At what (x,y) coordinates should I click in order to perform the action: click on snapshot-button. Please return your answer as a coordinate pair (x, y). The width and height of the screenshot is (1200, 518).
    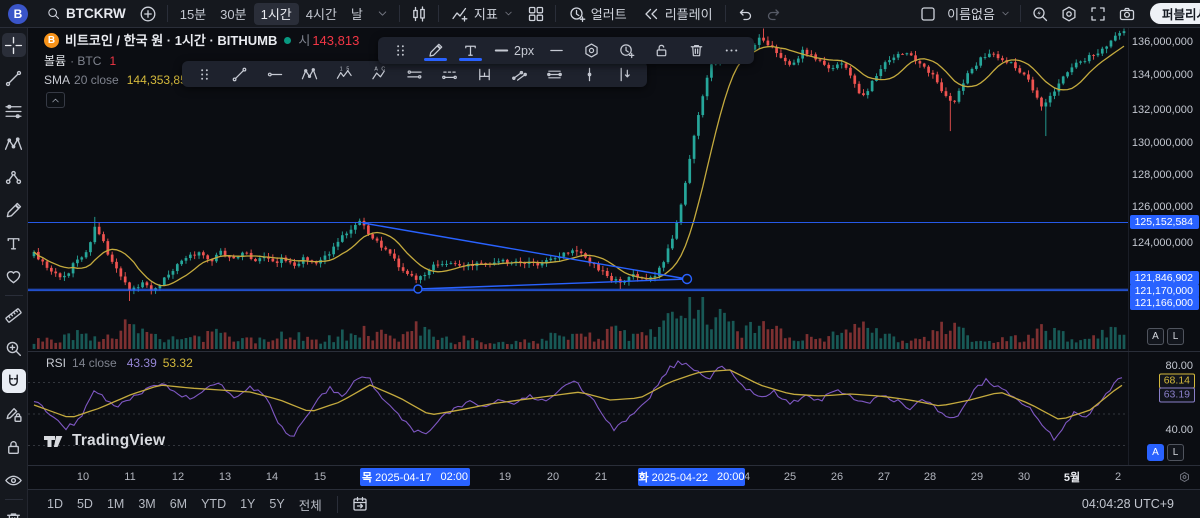
    Looking at the image, I should click on (1127, 14).